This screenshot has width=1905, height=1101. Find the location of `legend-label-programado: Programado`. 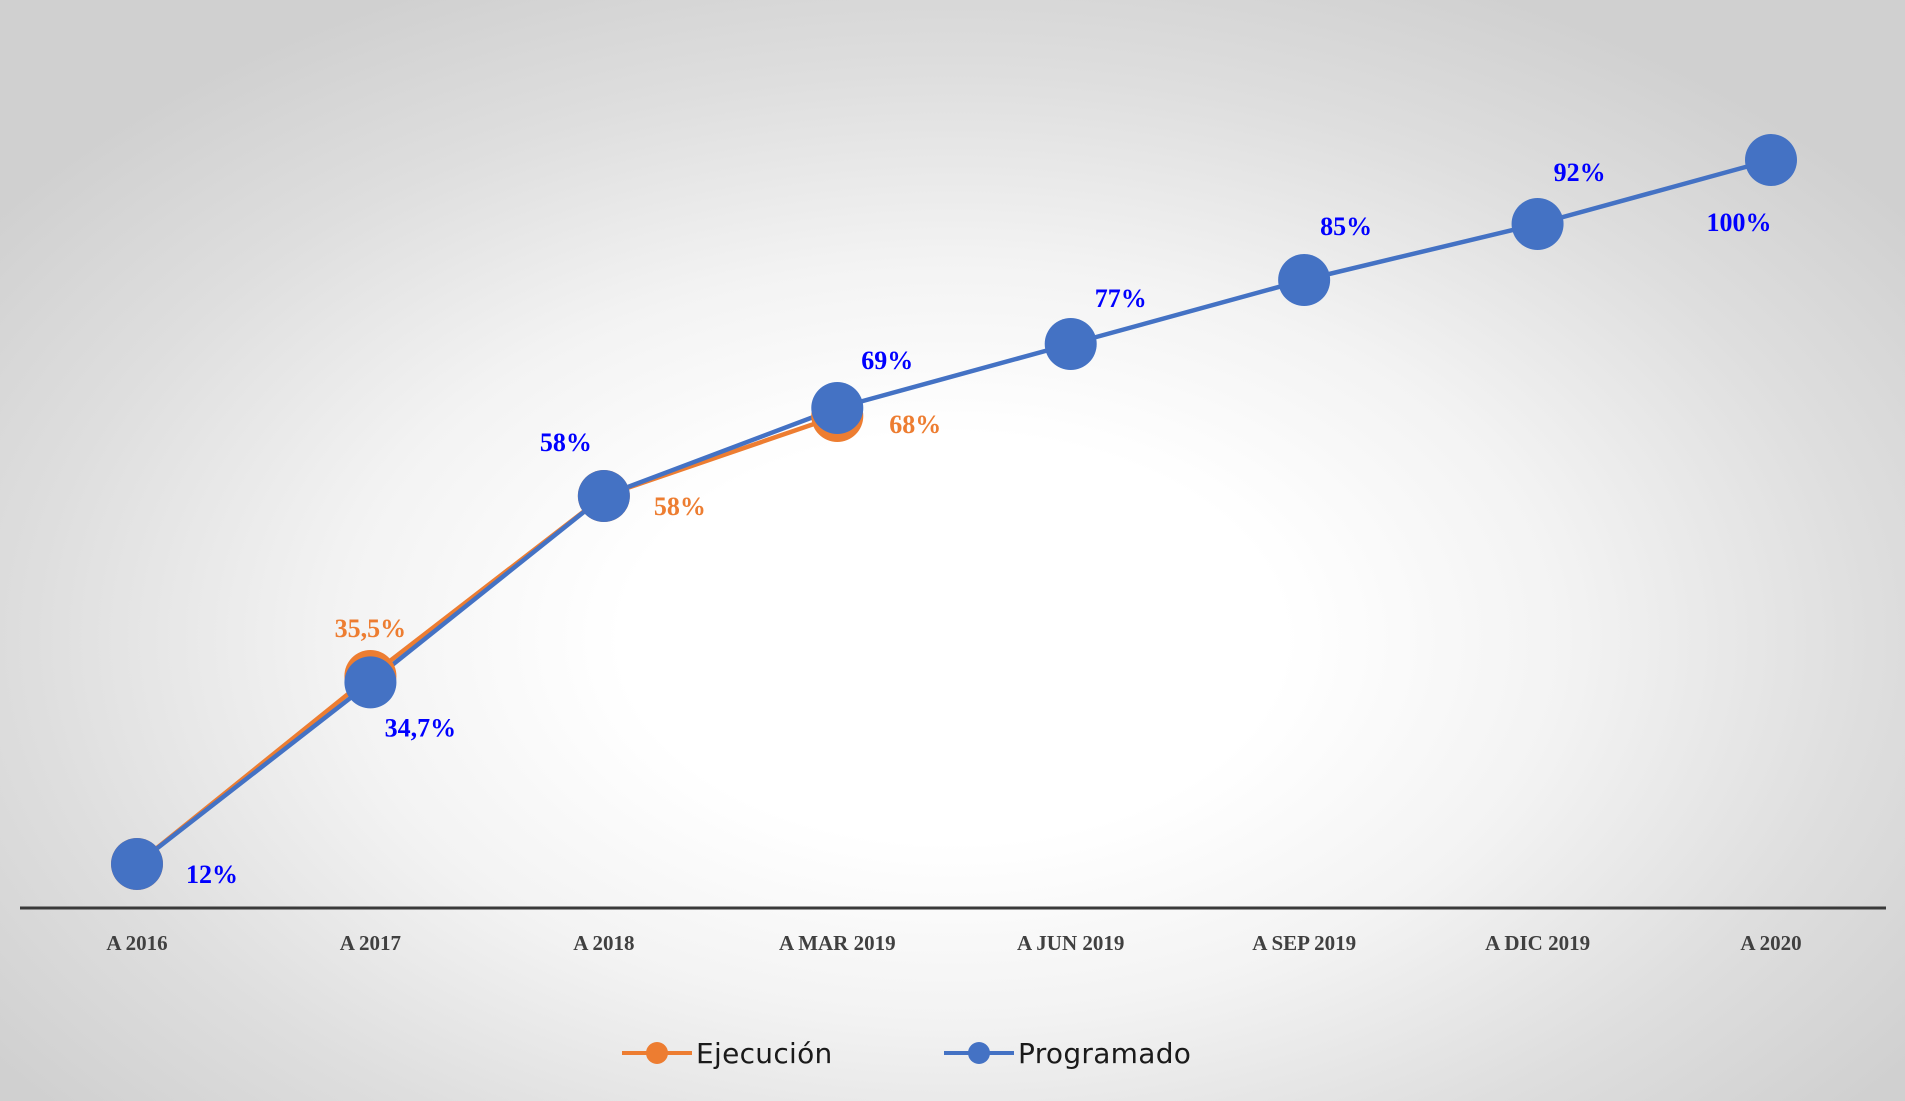

legend-label-programado: Programado is located at coordinates (1105, 1053).